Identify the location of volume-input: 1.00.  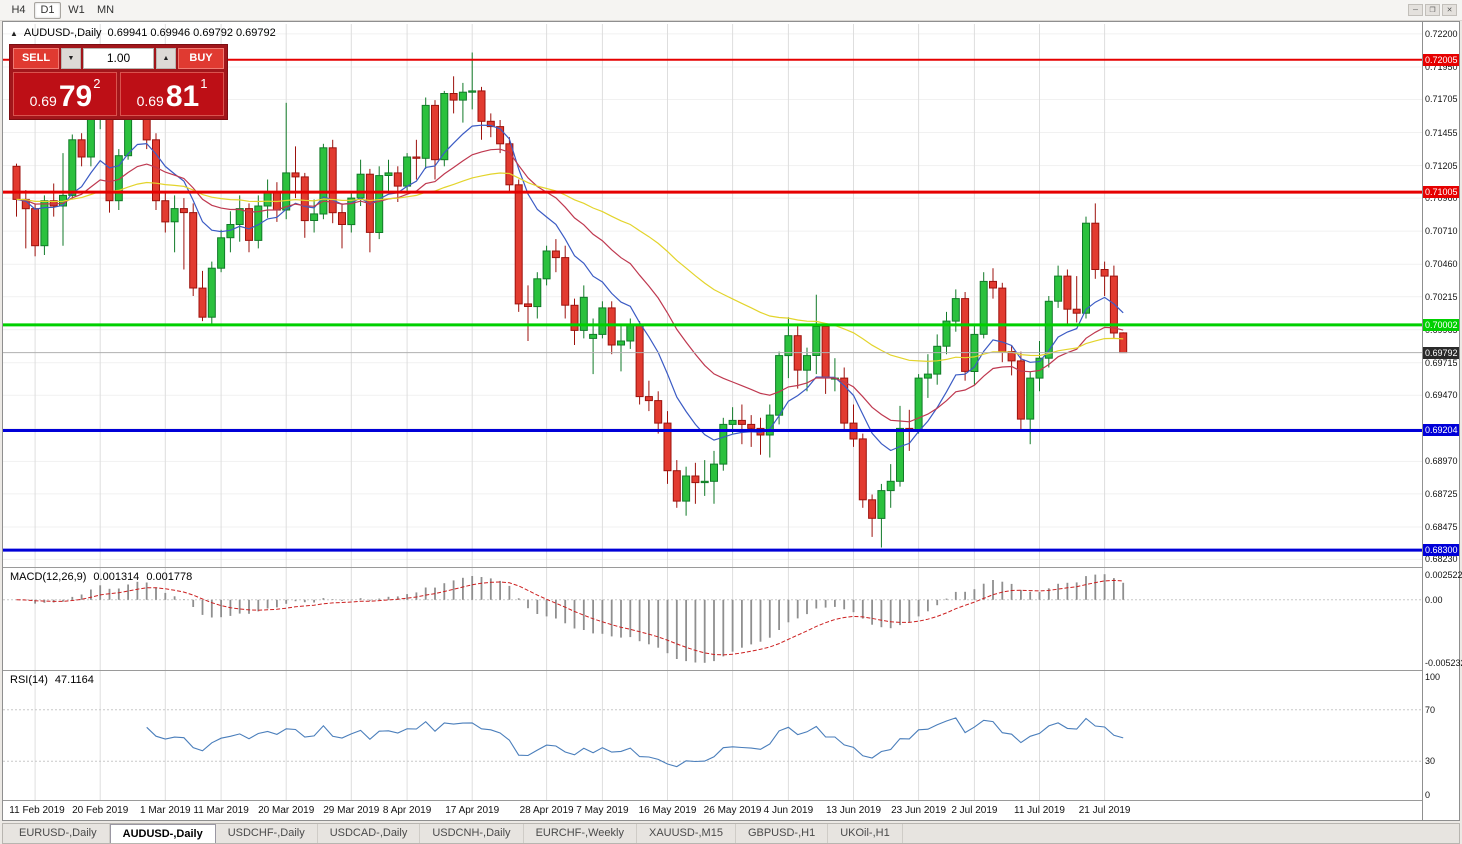
(118, 58).